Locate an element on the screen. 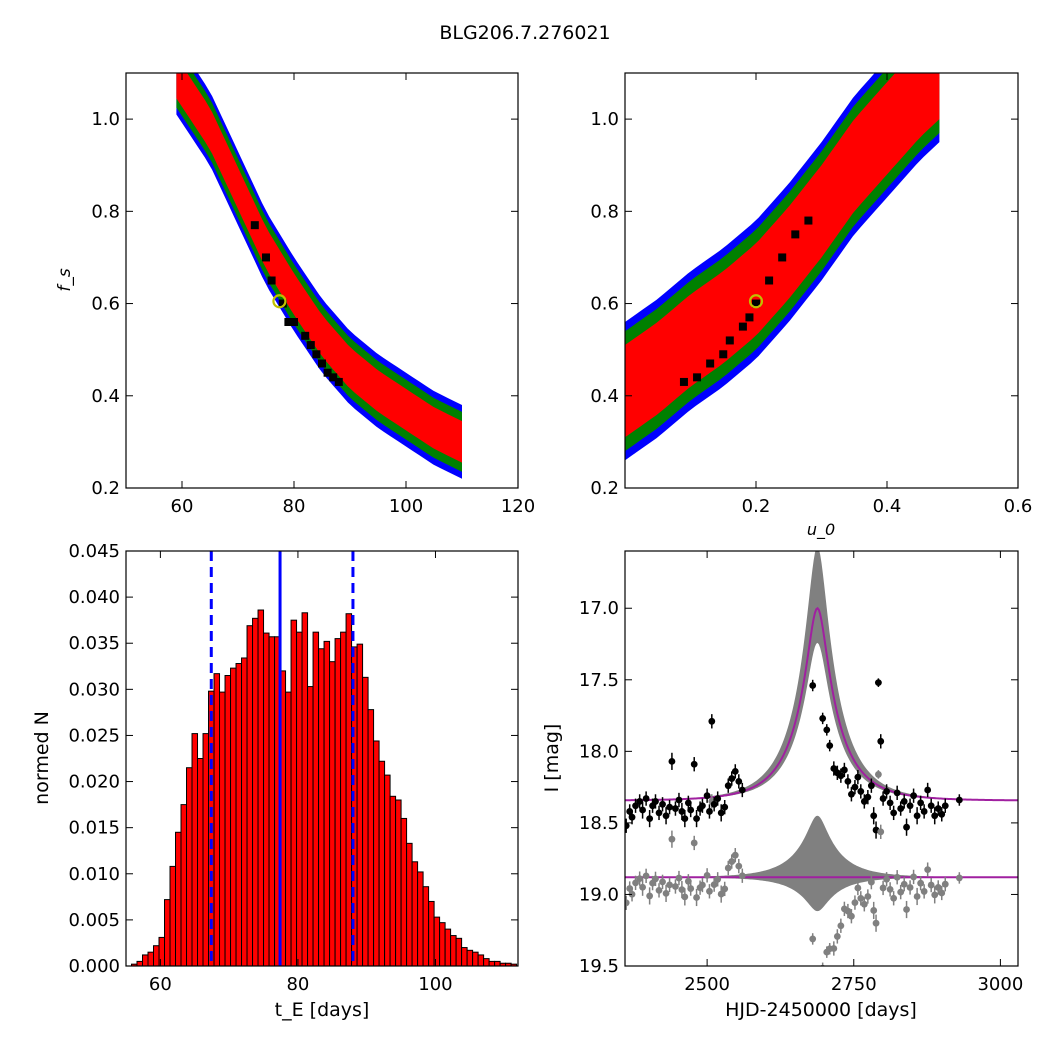 This screenshot has height=1050, width=1050. x-tick-label: 80 is located at coordinates (294, 506).